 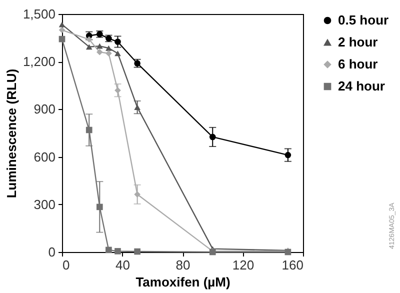 What do you see at coordinates (358, 64) in the screenshot?
I see `legend-label: 6 hour` at bounding box center [358, 64].